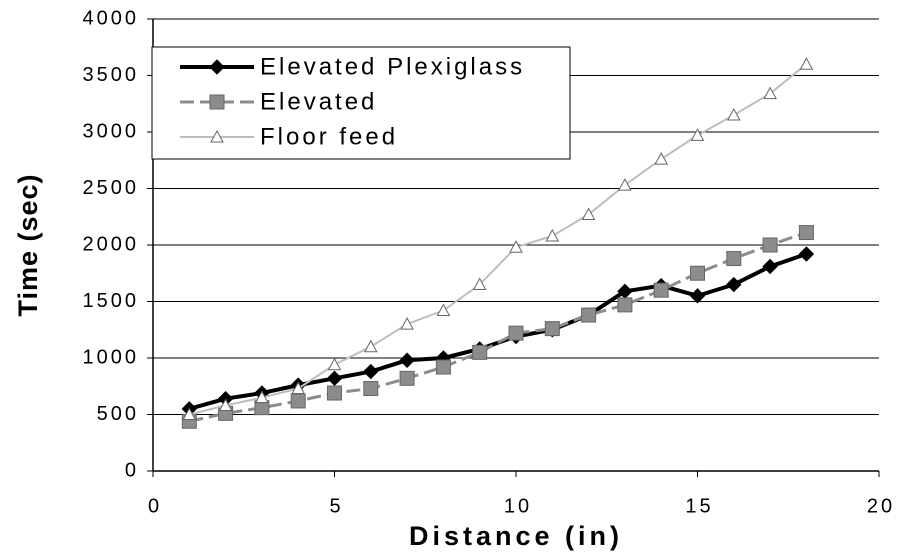  I want to click on y-tick-label: 2500, so click(111, 188).